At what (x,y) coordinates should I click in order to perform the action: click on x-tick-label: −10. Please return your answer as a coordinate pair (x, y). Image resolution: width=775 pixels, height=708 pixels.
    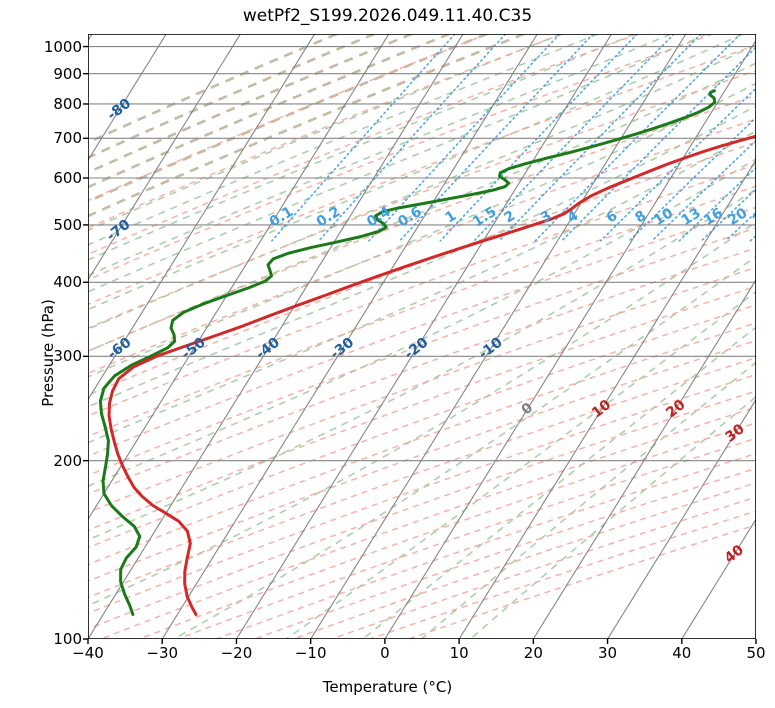
    Looking at the image, I should click on (310, 653).